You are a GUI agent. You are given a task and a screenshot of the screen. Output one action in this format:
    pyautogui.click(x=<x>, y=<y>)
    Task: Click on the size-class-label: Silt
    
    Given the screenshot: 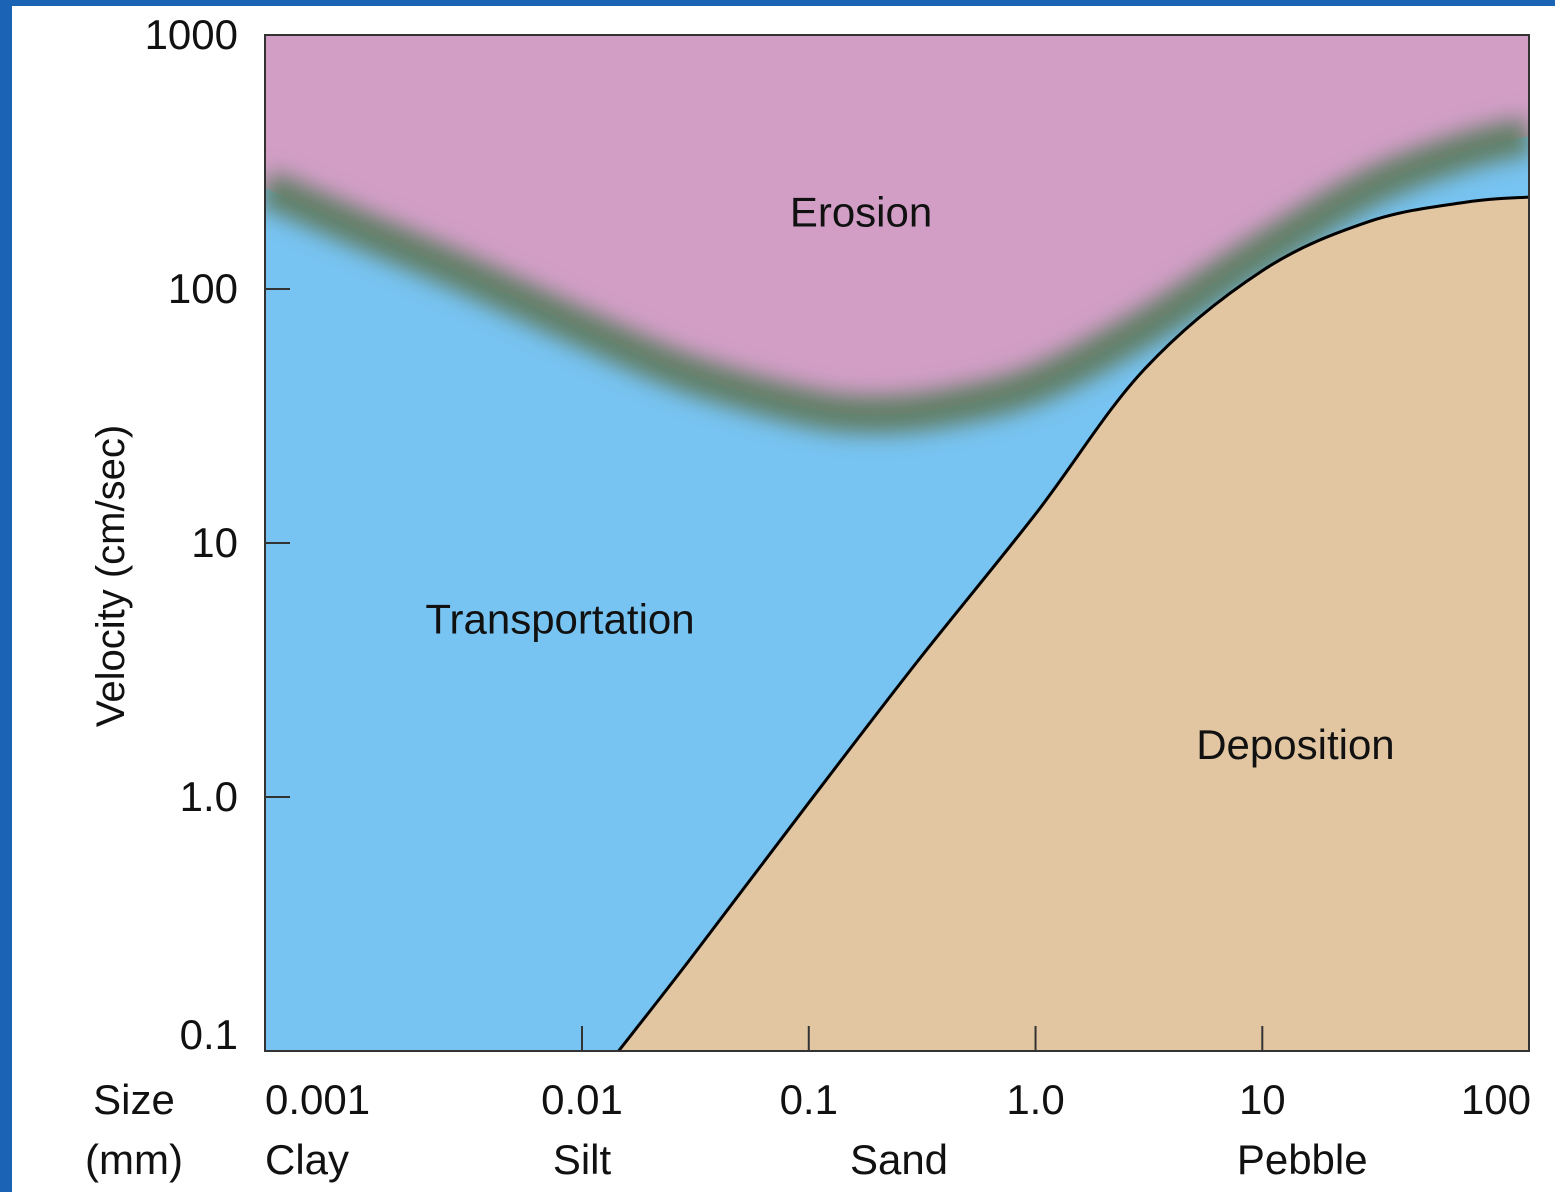 What is the action you would take?
    pyautogui.click(x=582, y=1159)
    